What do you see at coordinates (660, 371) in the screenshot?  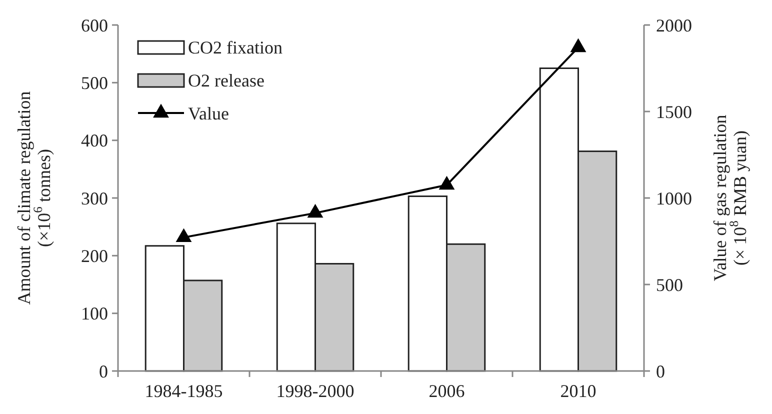 I see `y2-tick-label: 0` at bounding box center [660, 371].